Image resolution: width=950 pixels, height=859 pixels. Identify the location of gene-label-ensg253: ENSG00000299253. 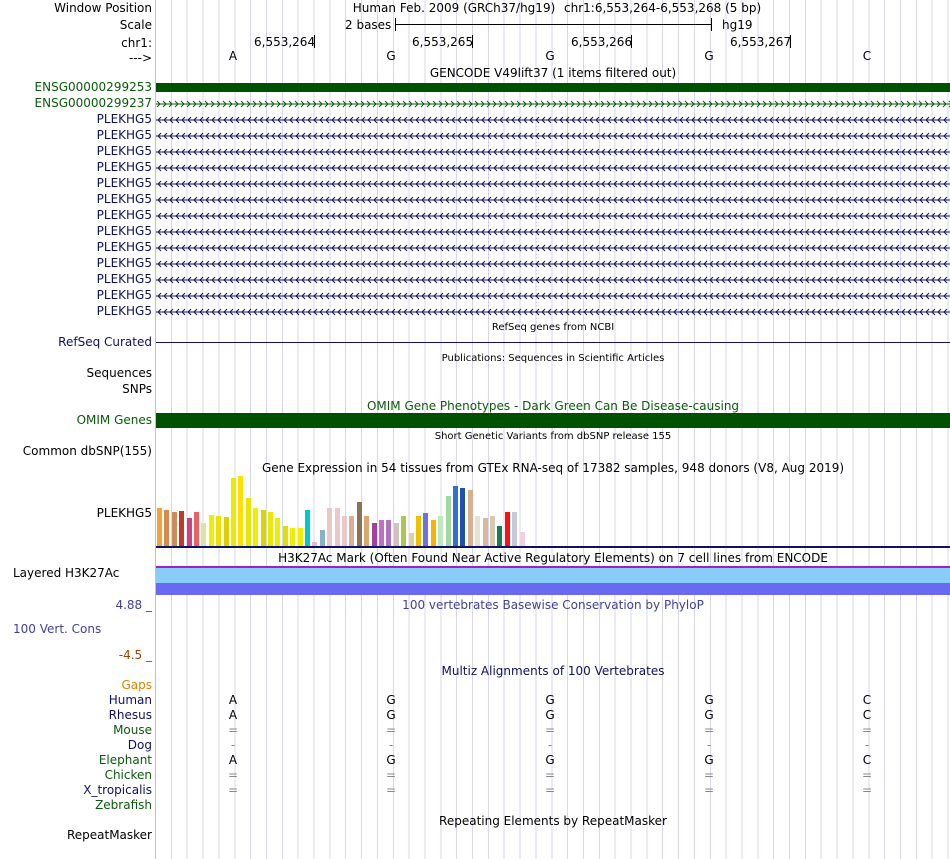
(93, 87).